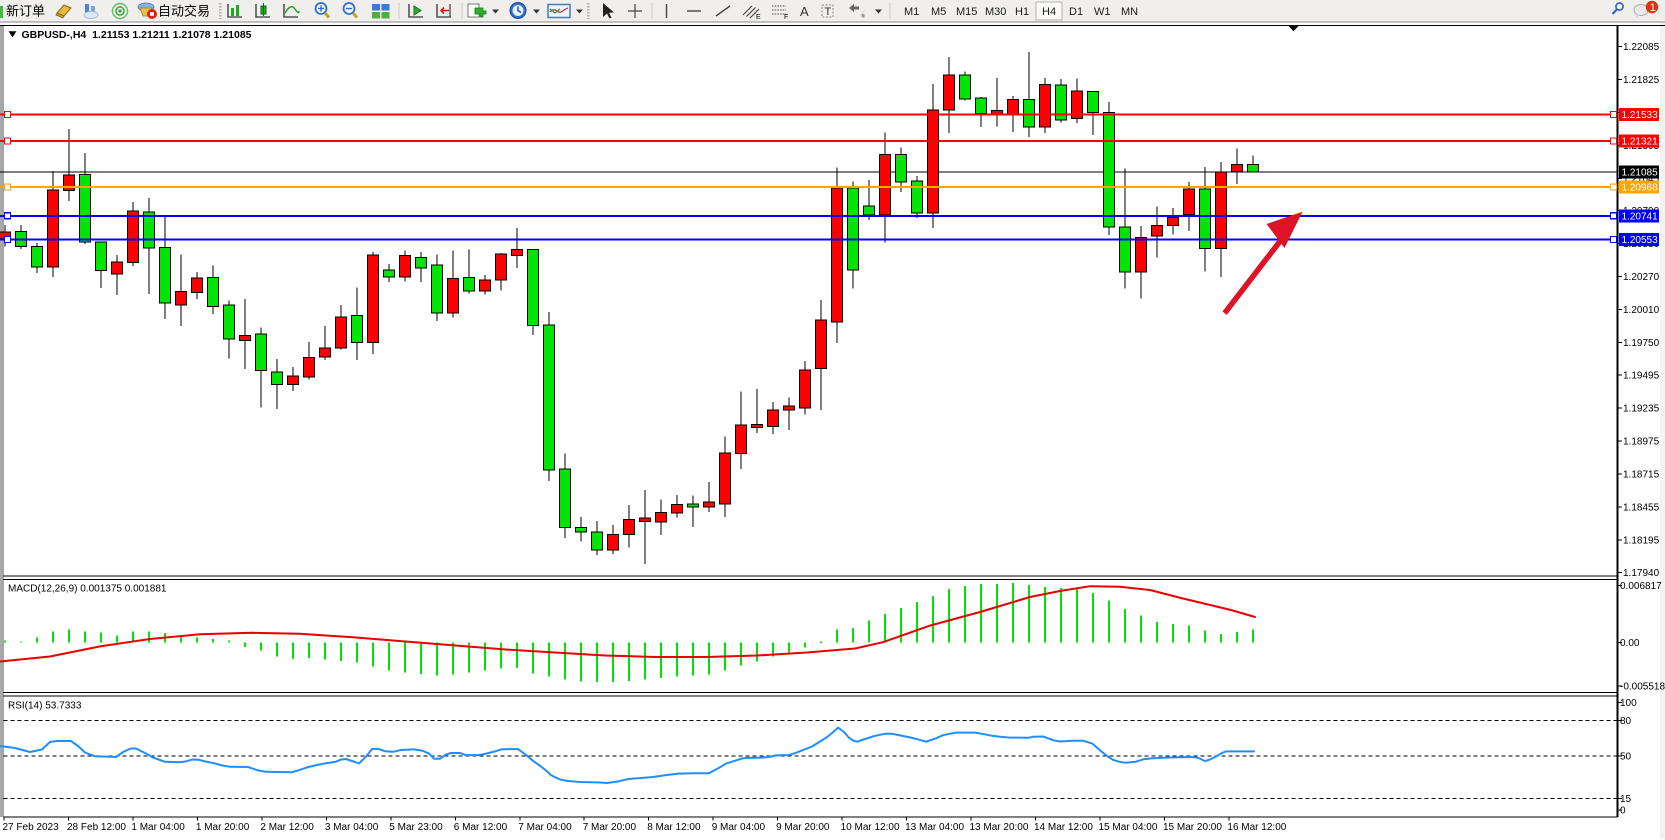  I want to click on svg-text: A, so click(804, 11).